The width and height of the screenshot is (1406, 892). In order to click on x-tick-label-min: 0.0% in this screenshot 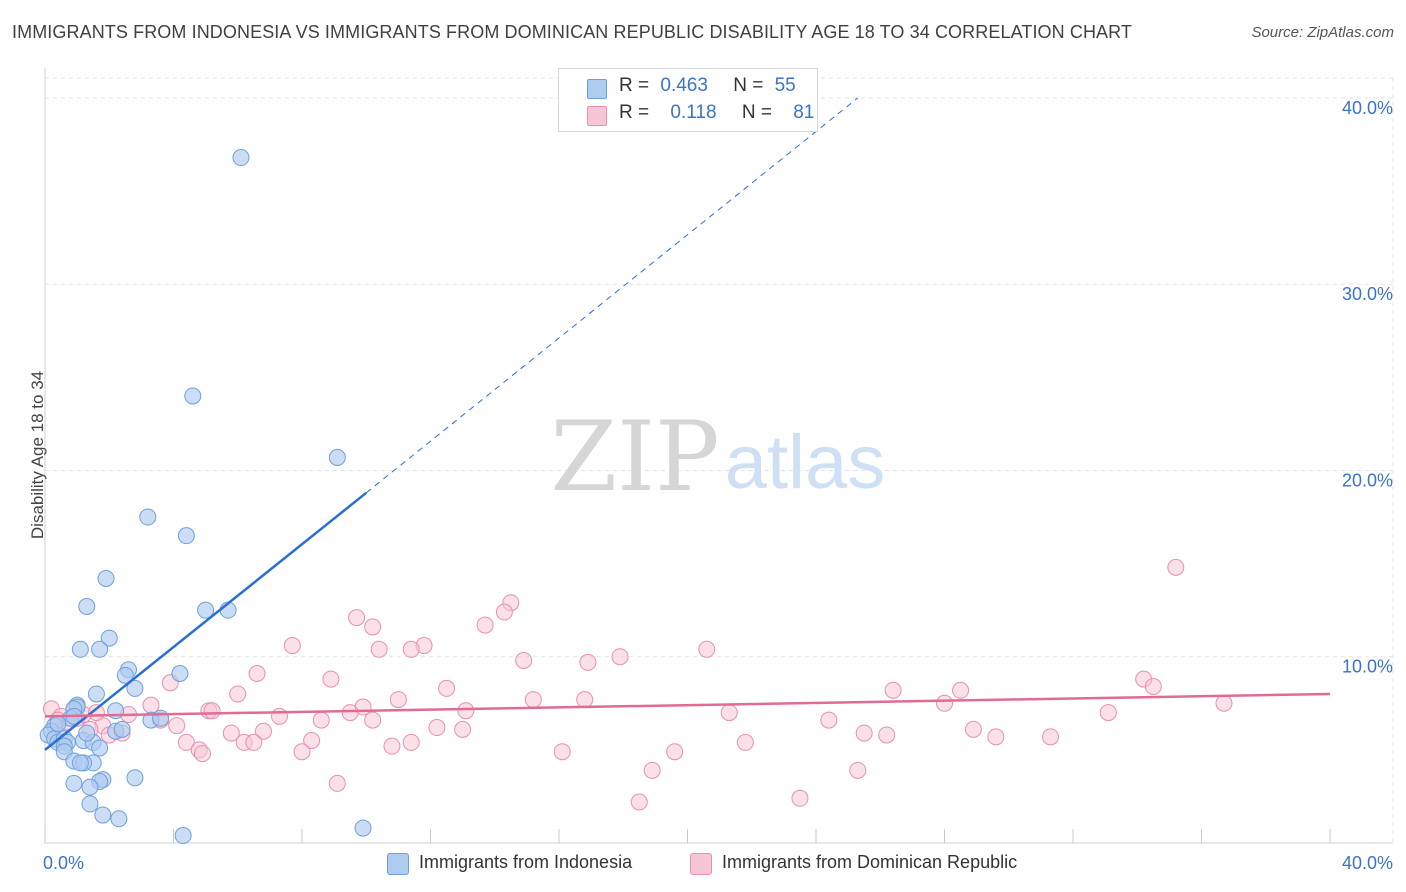, I will do `click(63, 863)`.